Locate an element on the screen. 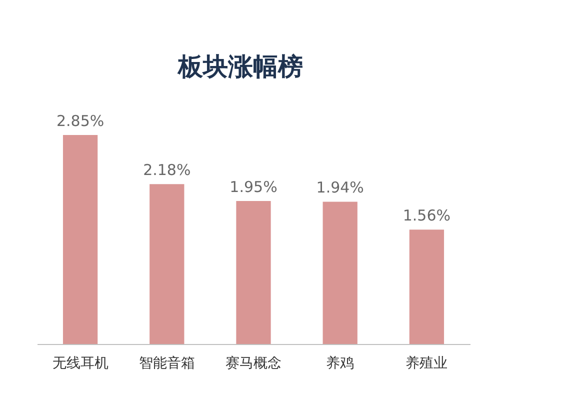 This screenshot has width=570, height=401. data-label: 2.85% is located at coordinates (80, 121).